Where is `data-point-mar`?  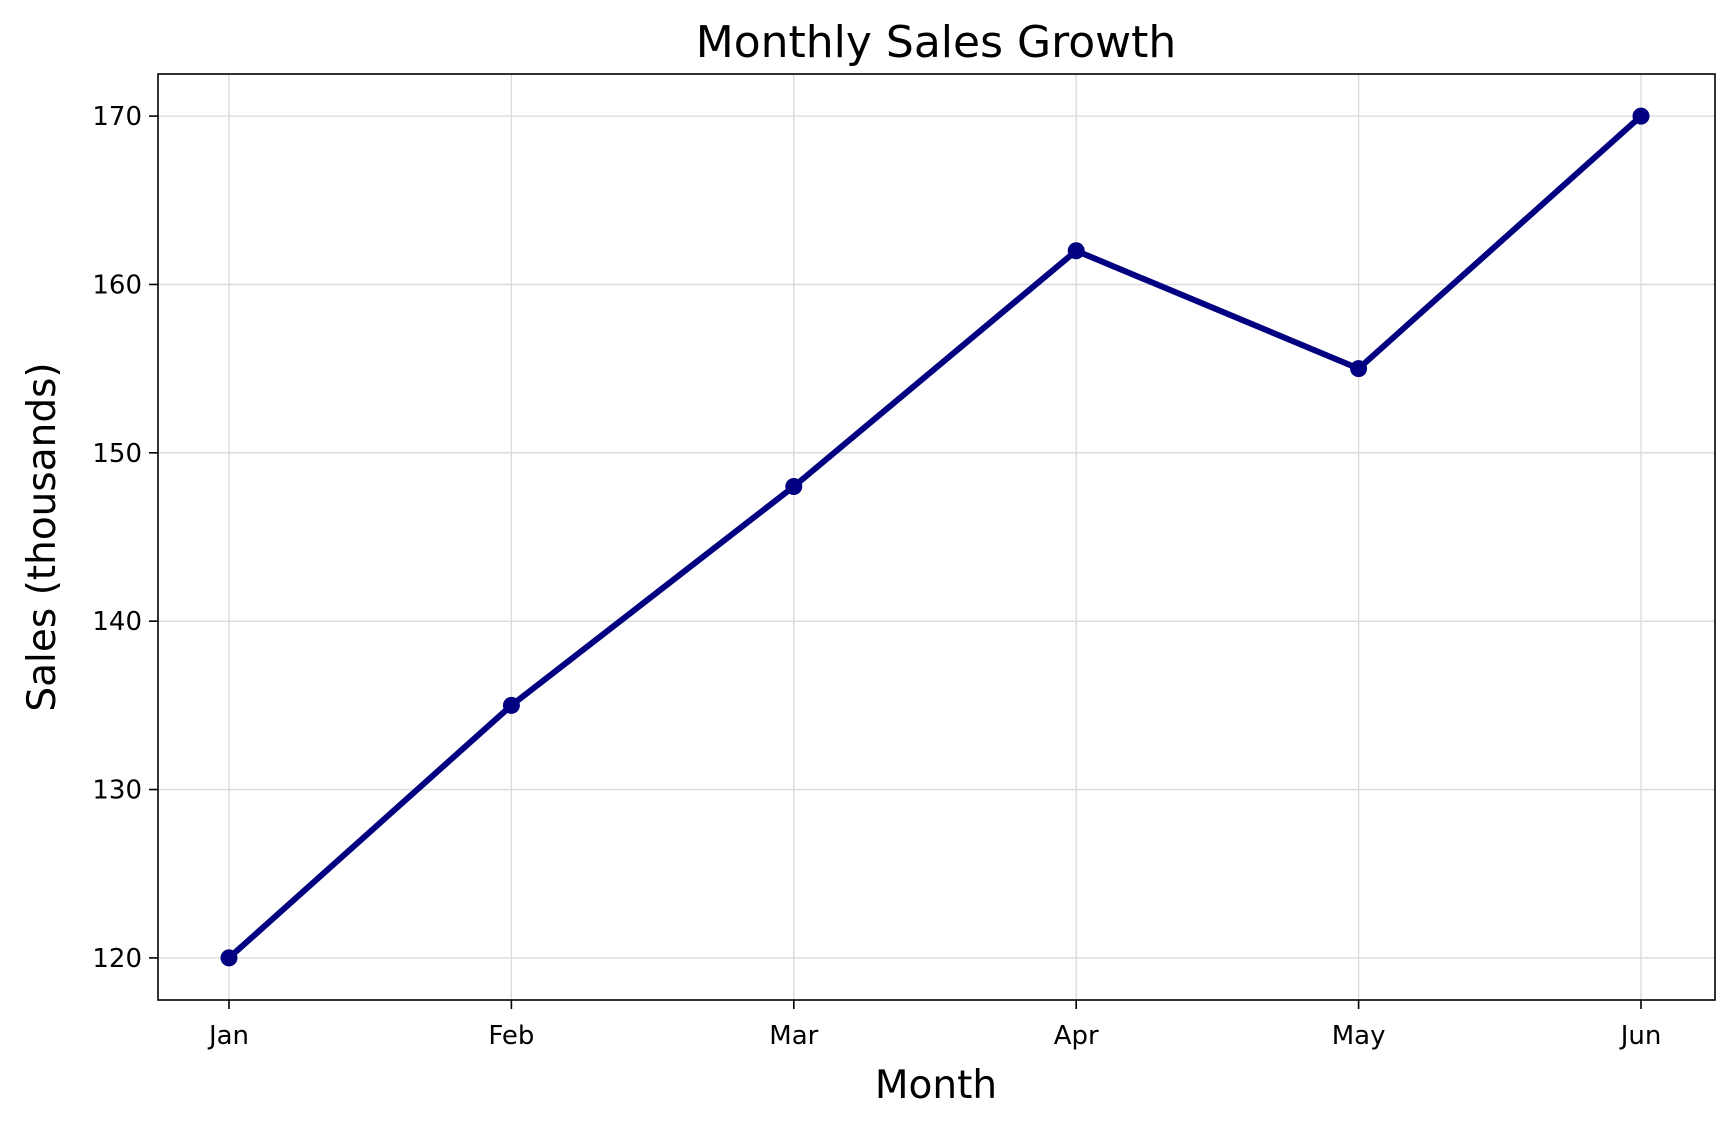 data-point-mar is located at coordinates (794, 486).